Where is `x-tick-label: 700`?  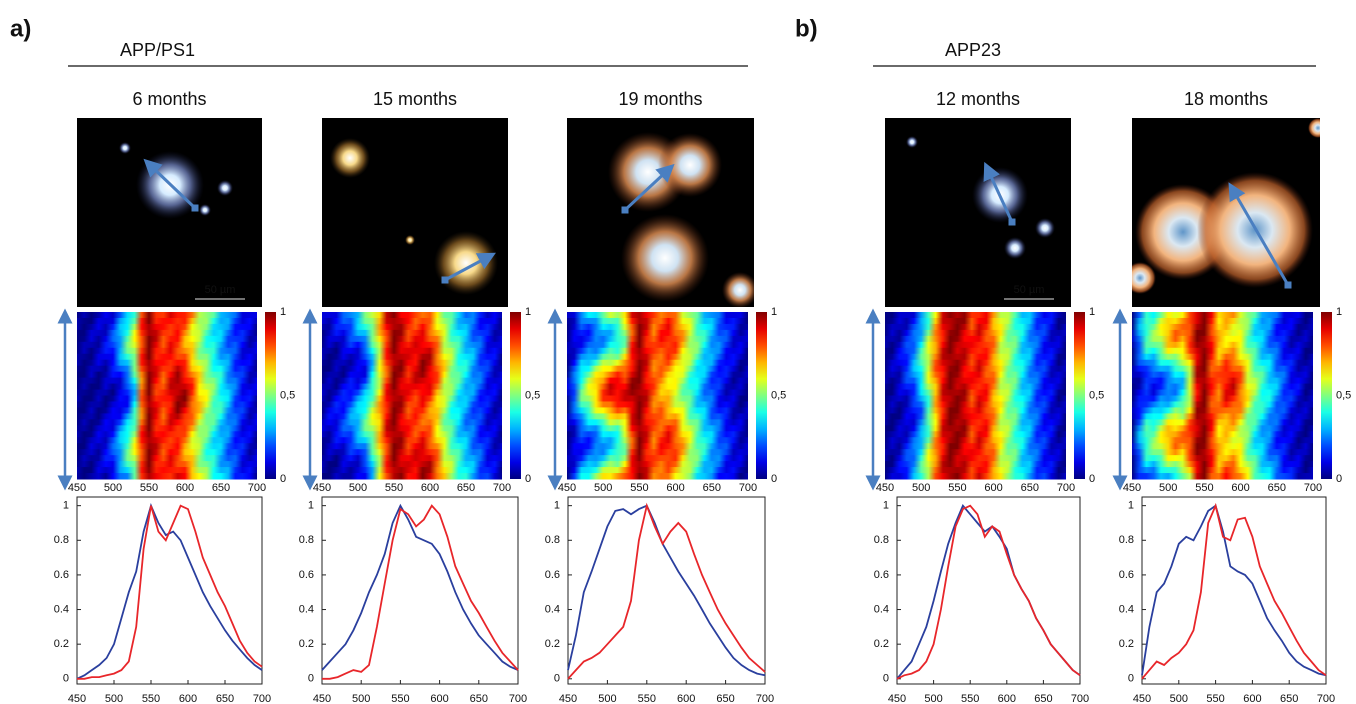
x-tick-label: 700 is located at coordinates (1326, 698).